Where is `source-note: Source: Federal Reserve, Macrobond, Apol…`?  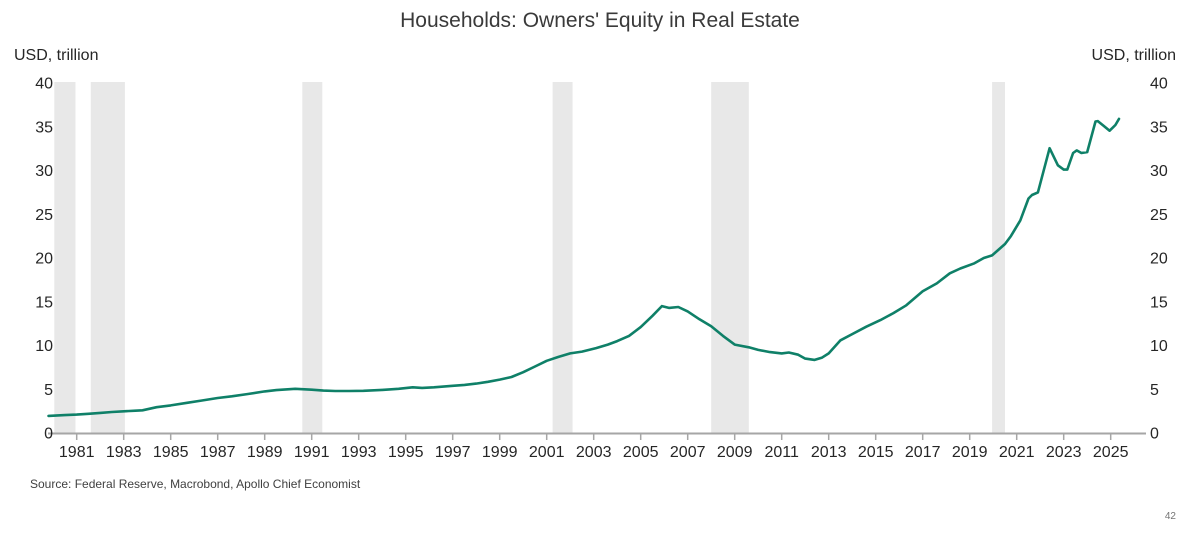 source-note: Source: Federal Reserve, Macrobond, Apol… is located at coordinates (195, 484).